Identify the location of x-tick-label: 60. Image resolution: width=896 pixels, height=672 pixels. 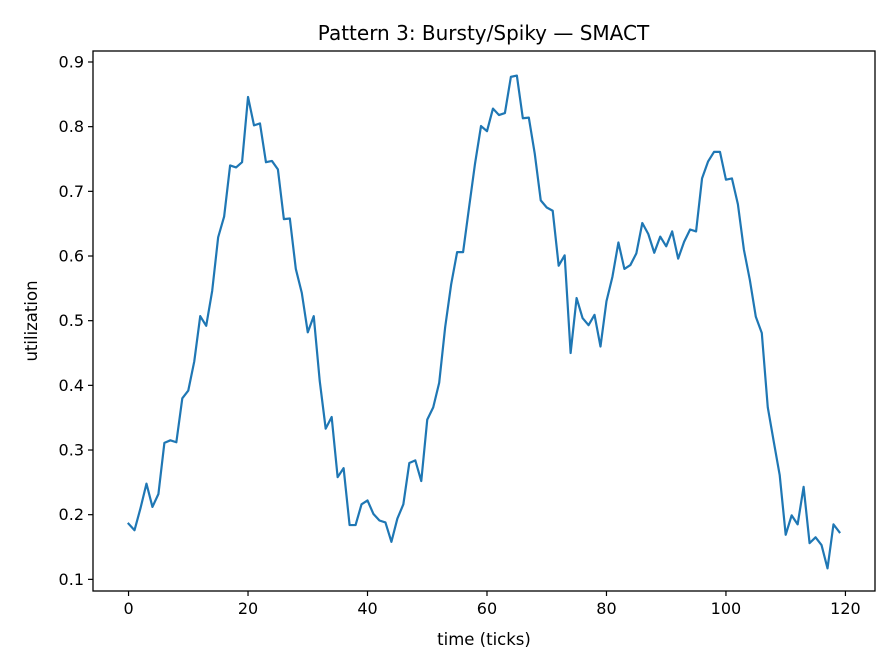
(487, 608).